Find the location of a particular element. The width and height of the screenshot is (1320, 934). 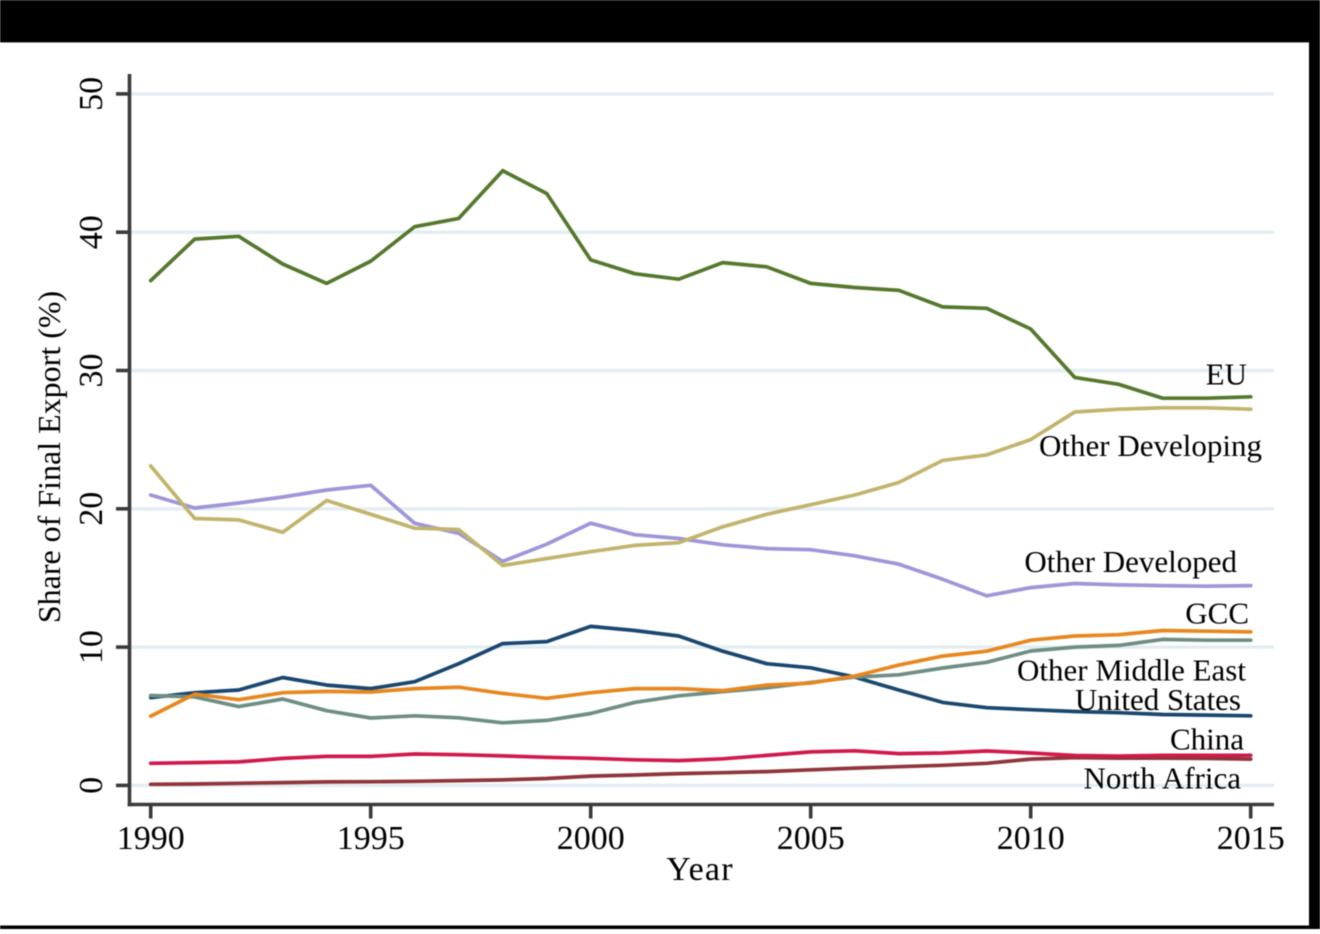

svg-text: 10 is located at coordinates (91, 647).